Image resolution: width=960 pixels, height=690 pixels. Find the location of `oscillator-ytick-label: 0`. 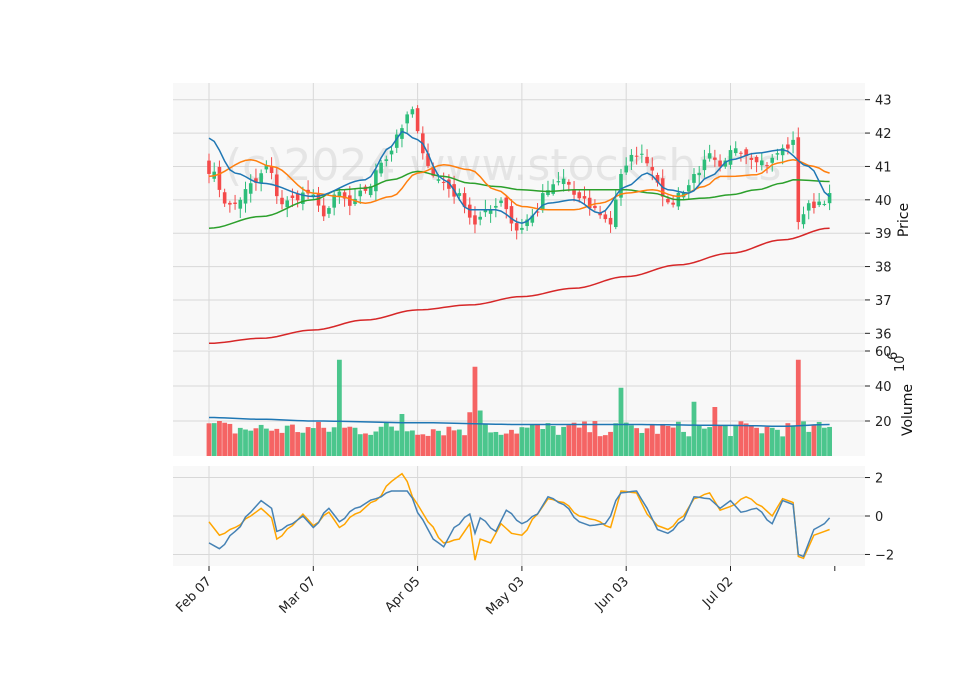

oscillator-ytick-label: 0 is located at coordinates (879, 517).